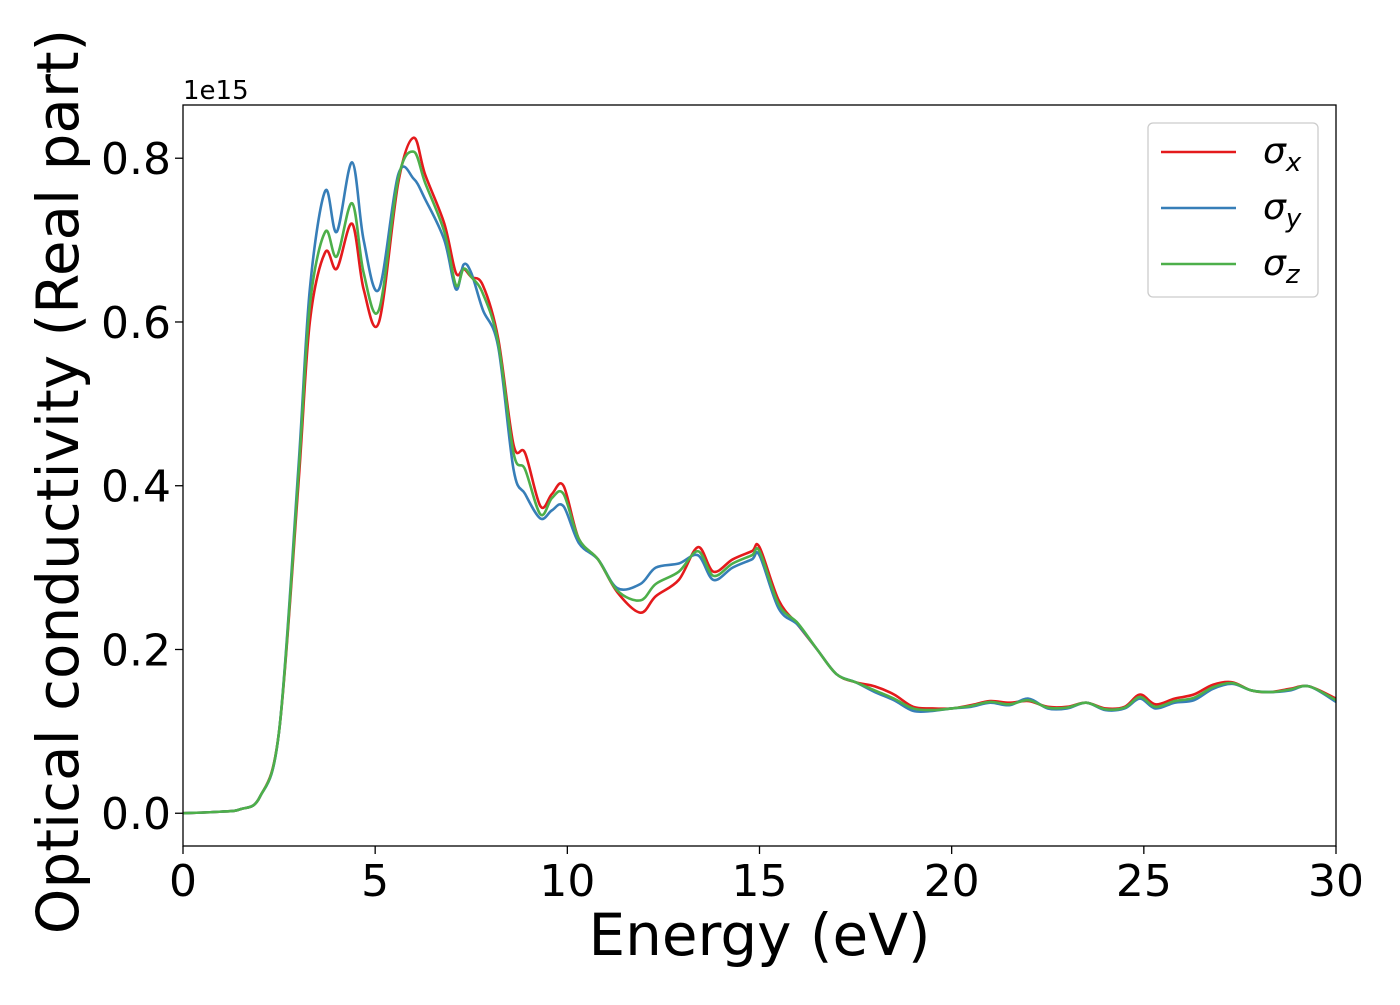 Image resolution: width=1400 pixels, height=1005 pixels. I want to click on y-axis-label: Optical conductivity (Real part), so click(58, 481).